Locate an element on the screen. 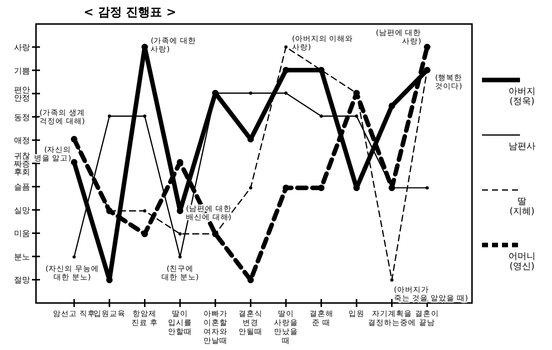 This screenshot has width=552, height=350. legend-label: 딸 (지혜) is located at coordinates (522, 207).